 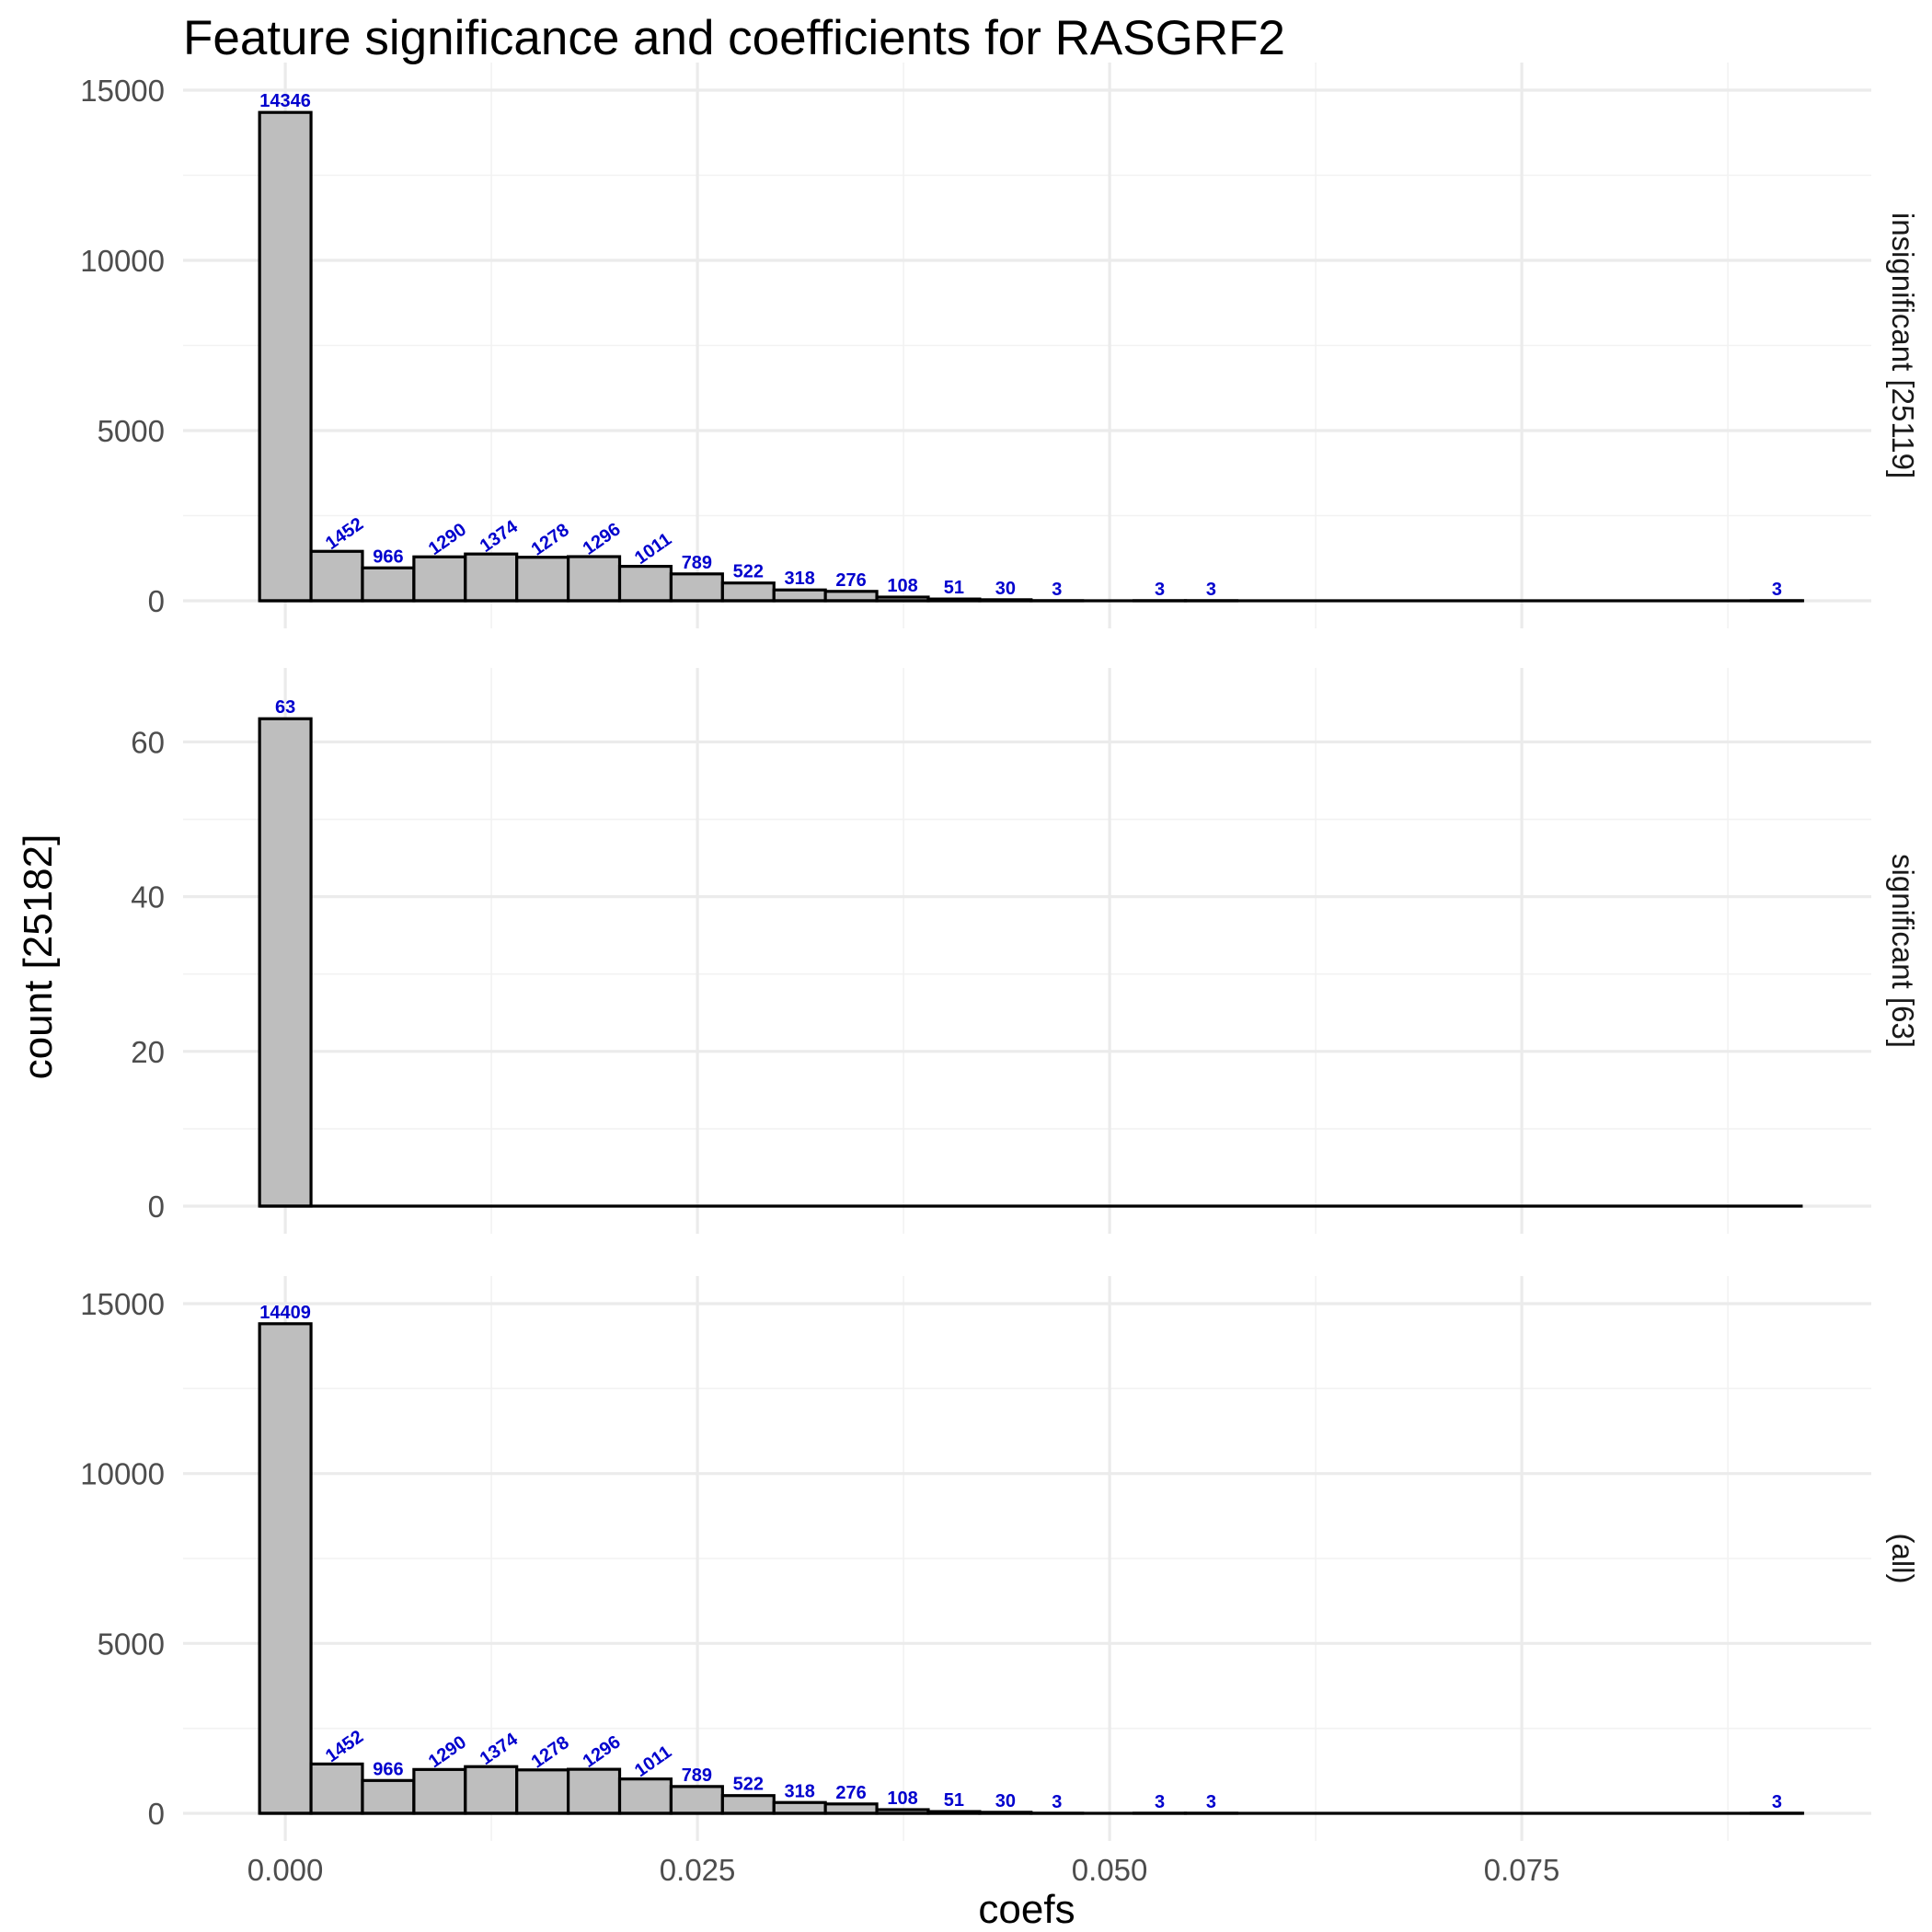 What do you see at coordinates (148, 742) in the screenshot?
I see `y-tick-label: 60` at bounding box center [148, 742].